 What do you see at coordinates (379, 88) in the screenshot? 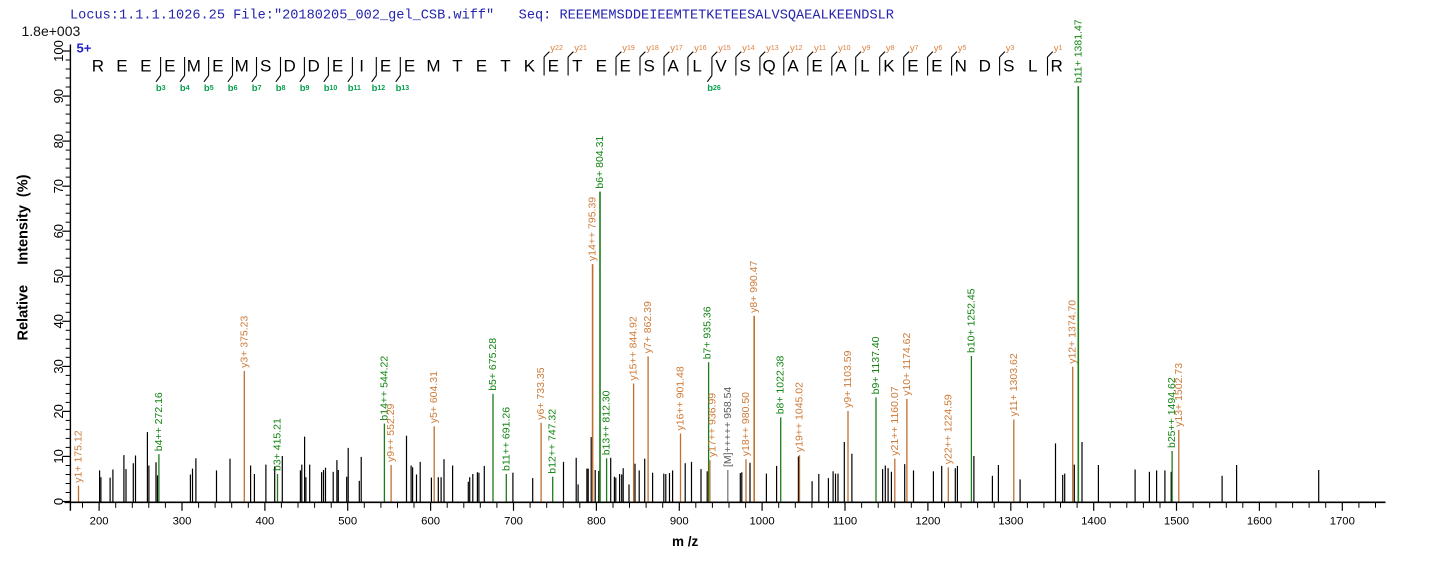
I see `svg-text: b12` at bounding box center [379, 88].